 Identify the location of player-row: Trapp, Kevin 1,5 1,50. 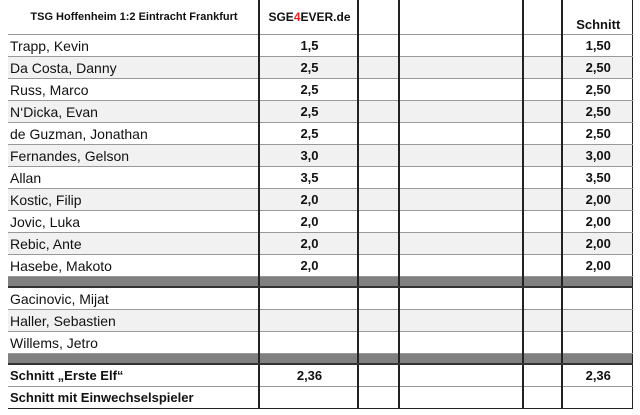
(320, 45).